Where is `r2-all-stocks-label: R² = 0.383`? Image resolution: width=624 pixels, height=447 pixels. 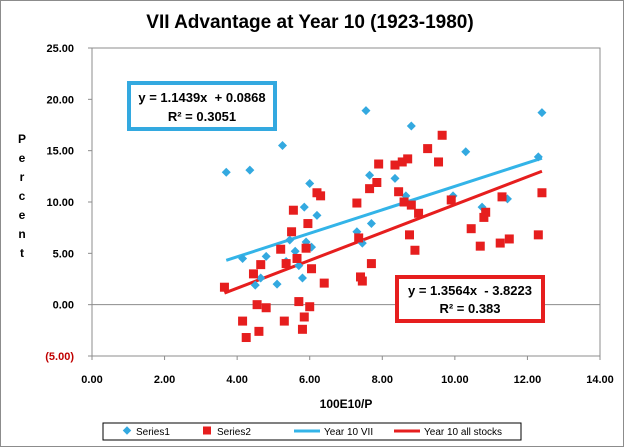
r2-all-stocks-label: R² = 0.383 is located at coordinates (469, 308).